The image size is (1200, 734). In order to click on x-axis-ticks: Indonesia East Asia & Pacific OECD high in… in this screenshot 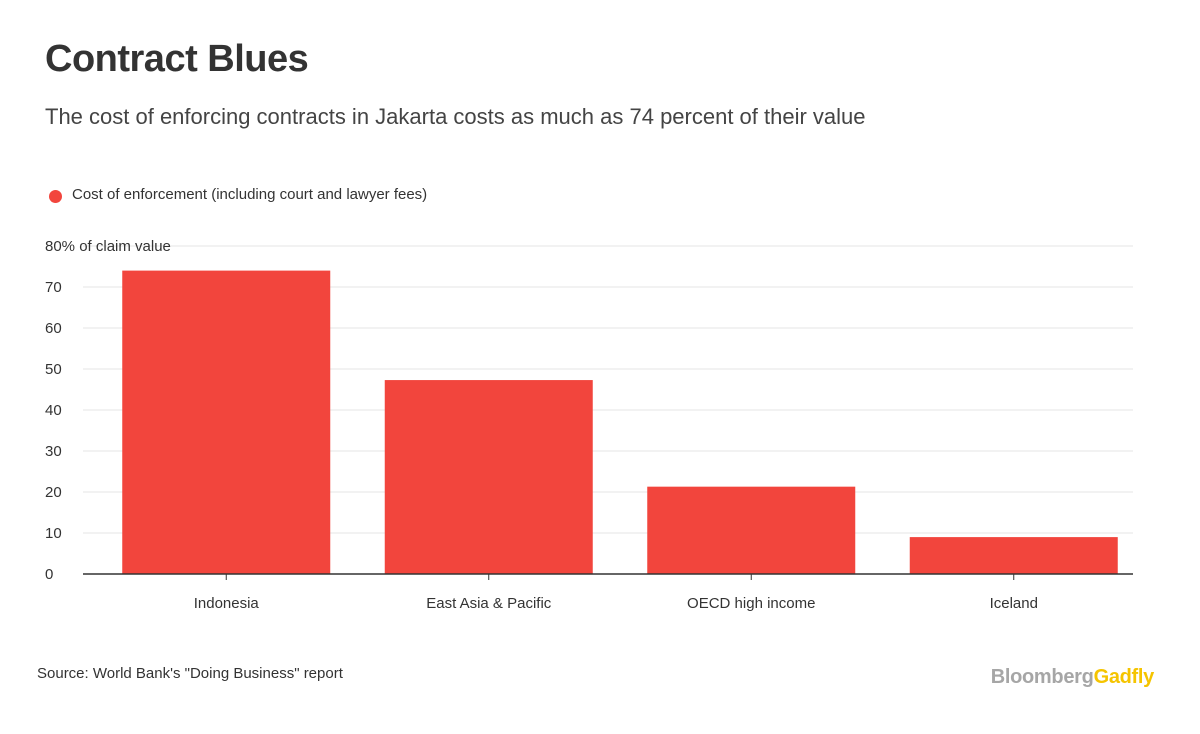, I will do `click(616, 603)`.